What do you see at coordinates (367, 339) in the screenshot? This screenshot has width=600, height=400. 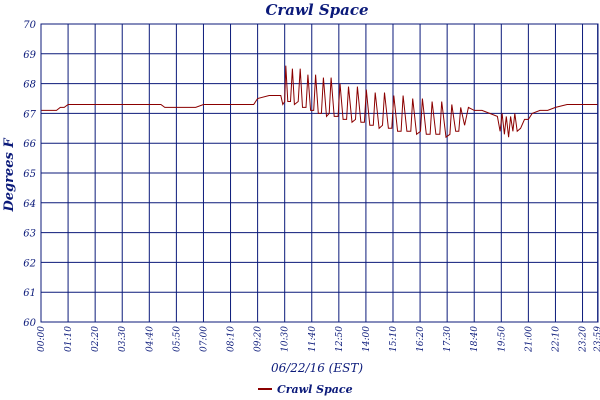 I see `x-tick-label: 14:00` at bounding box center [367, 339].